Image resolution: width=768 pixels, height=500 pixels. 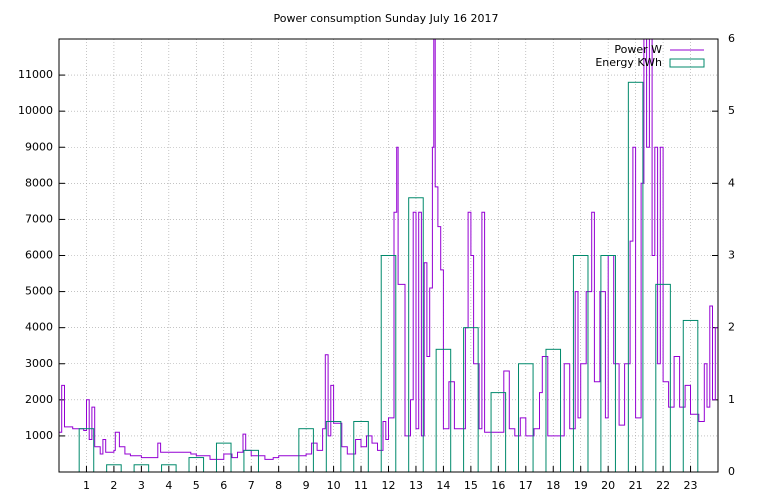 I want to click on y-tick-label: 5000, so click(x=39, y=291).